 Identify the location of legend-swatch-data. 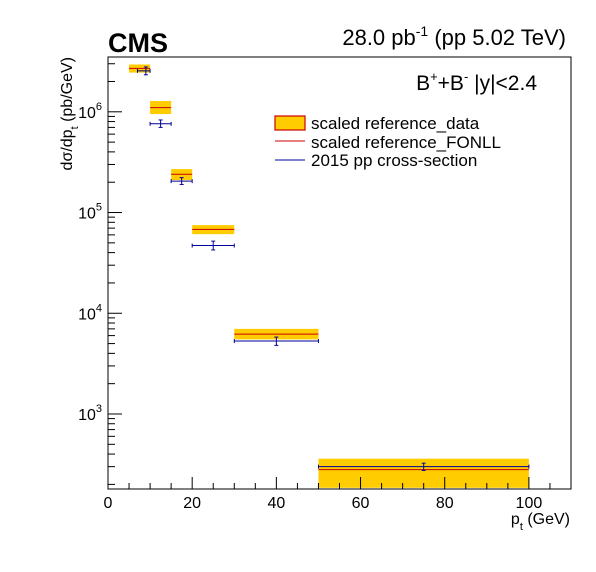
(290, 123).